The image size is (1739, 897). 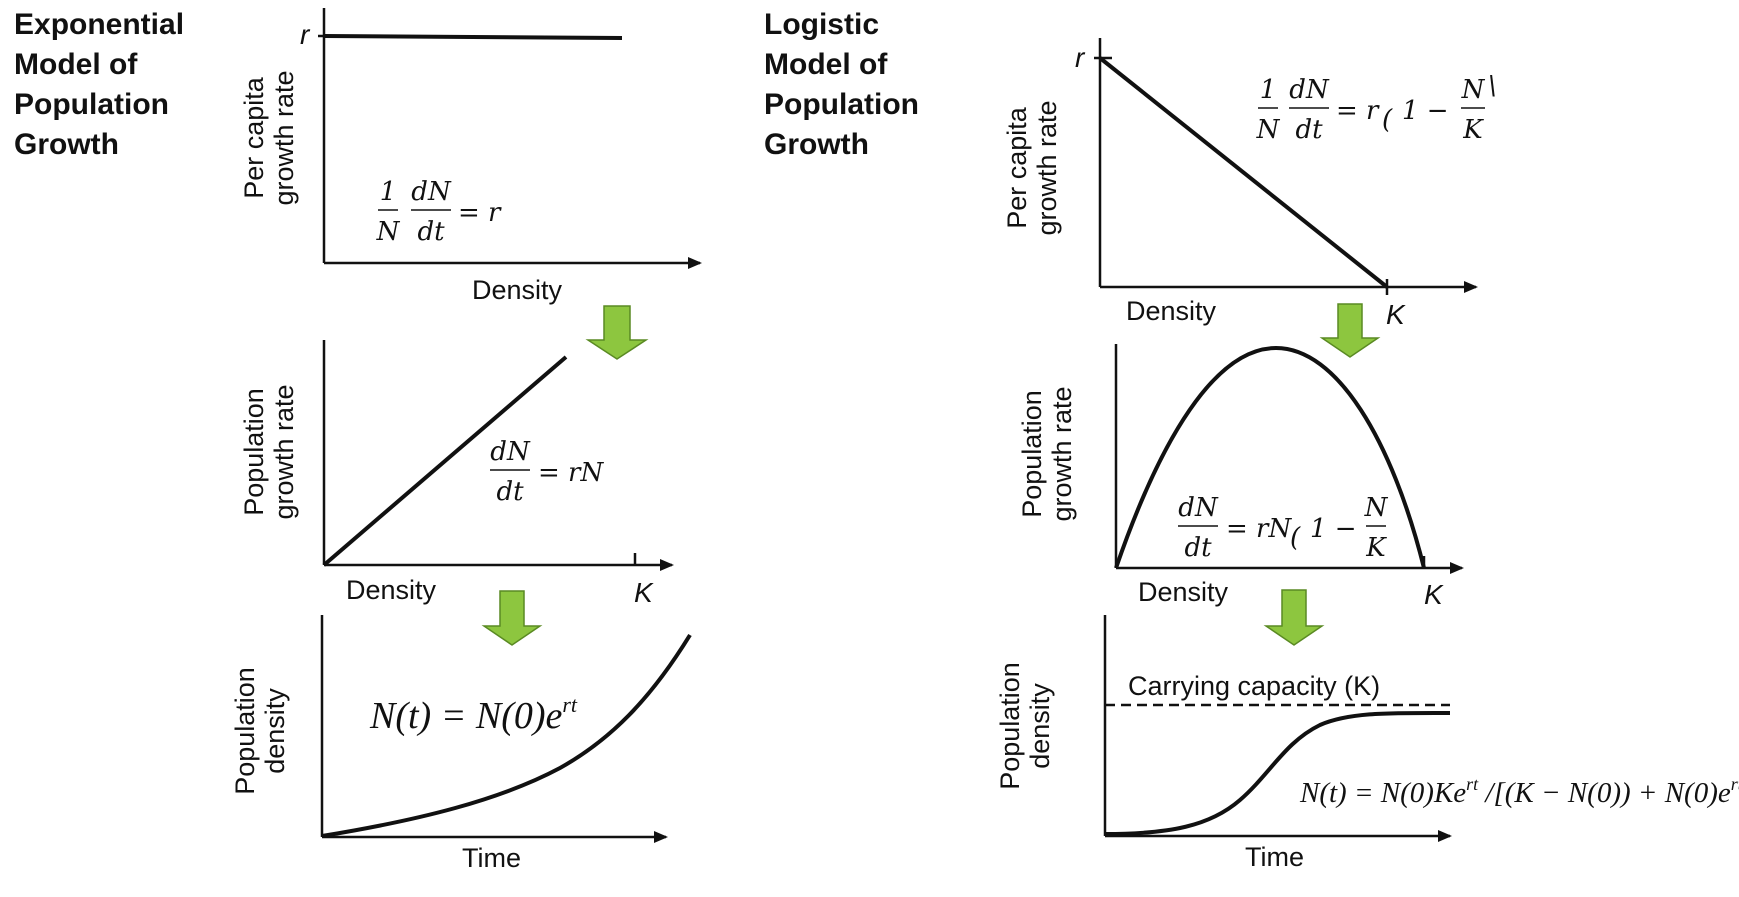 I want to click on exp-p3-ylabel-2: density, so click(x=275, y=731).